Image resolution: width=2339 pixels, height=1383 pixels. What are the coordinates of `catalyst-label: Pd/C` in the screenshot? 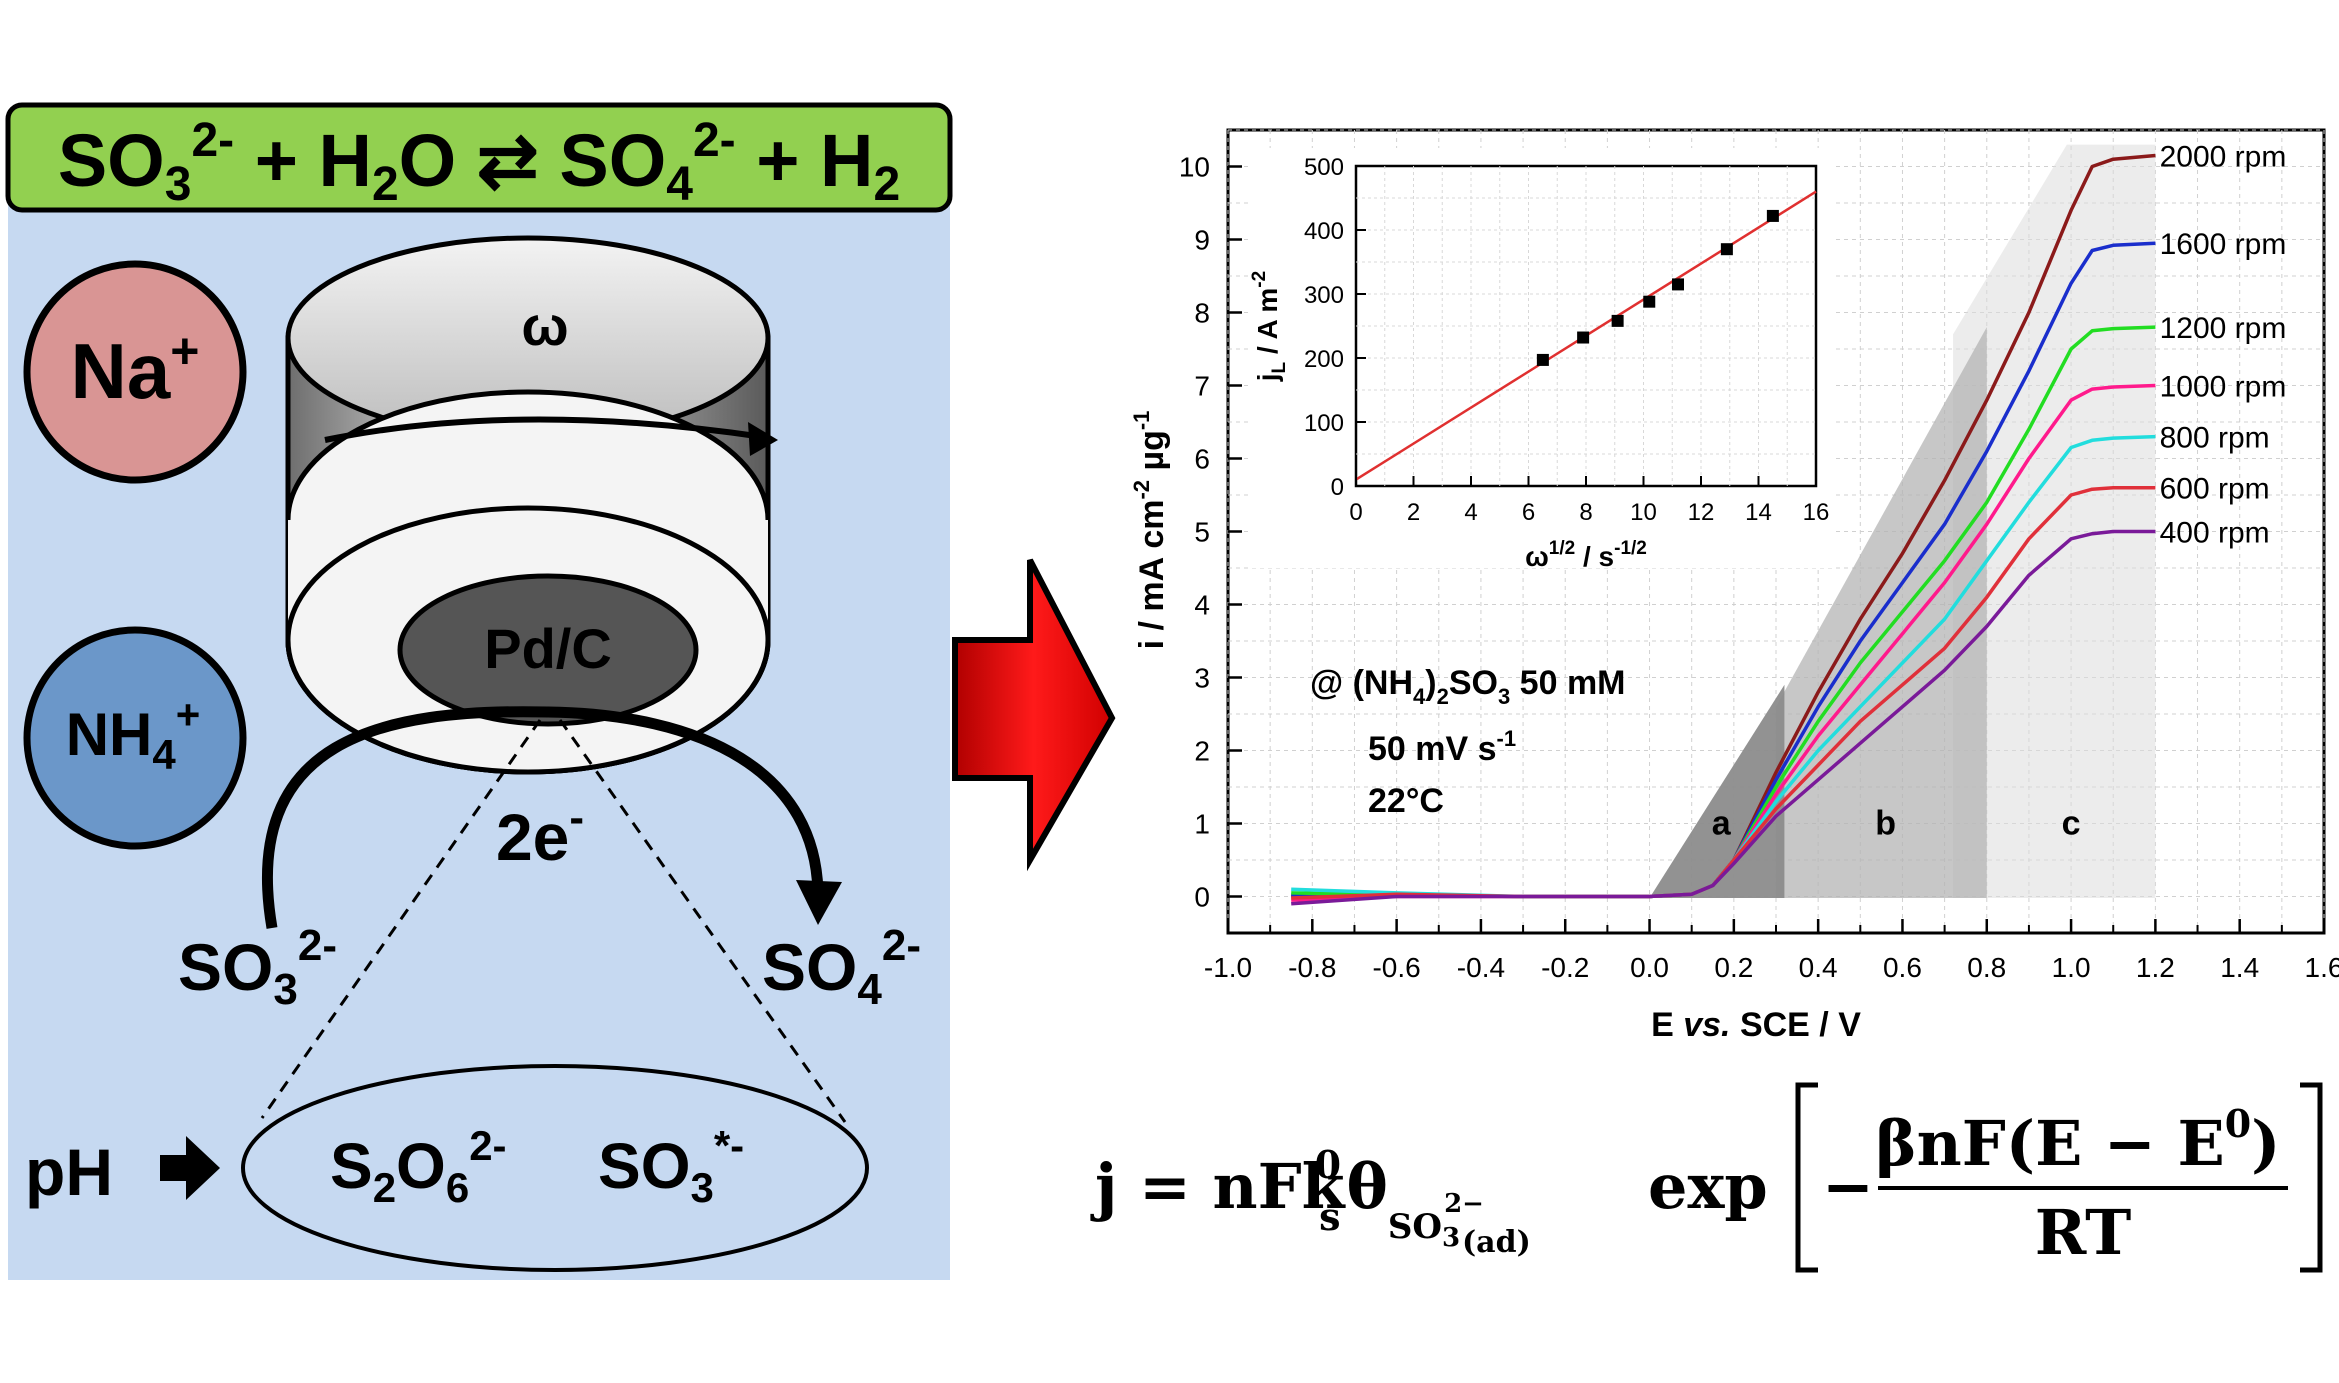 It's located at (548, 648).